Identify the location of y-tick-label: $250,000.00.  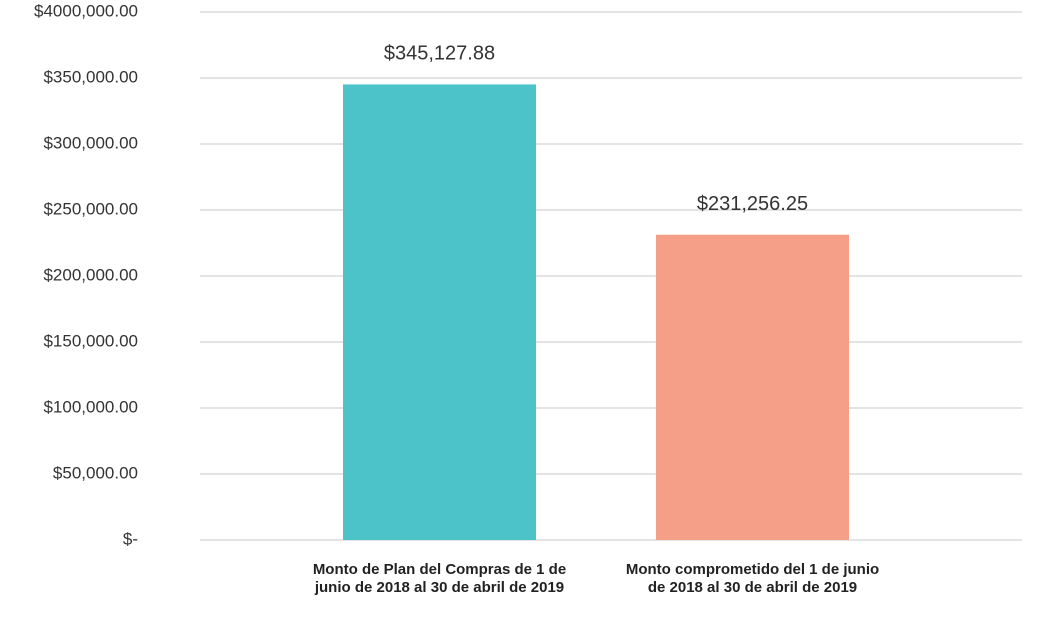
(90, 208).